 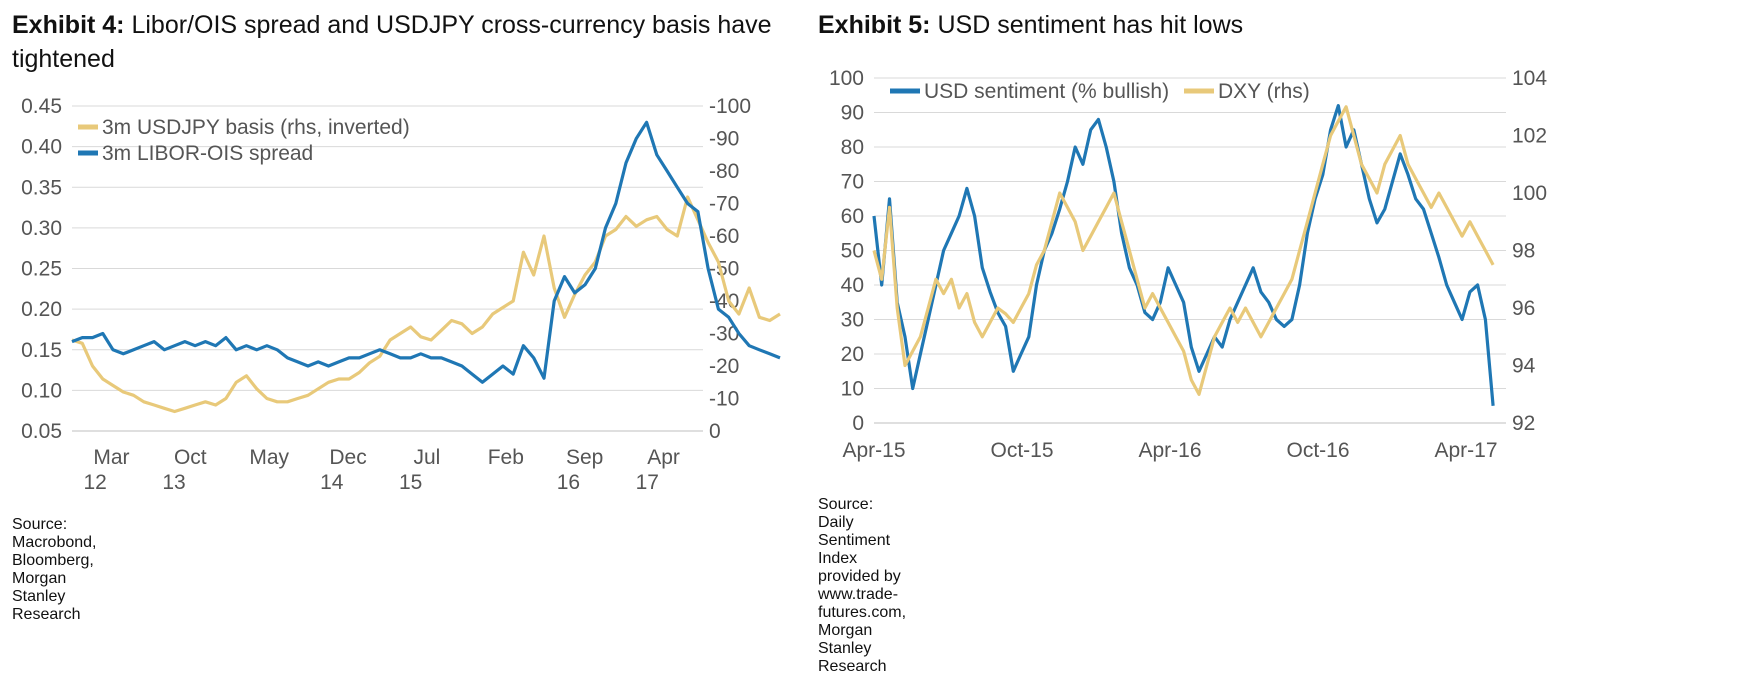 What do you see at coordinates (852, 389) in the screenshot?
I see `y-left-tick-label: 10` at bounding box center [852, 389].